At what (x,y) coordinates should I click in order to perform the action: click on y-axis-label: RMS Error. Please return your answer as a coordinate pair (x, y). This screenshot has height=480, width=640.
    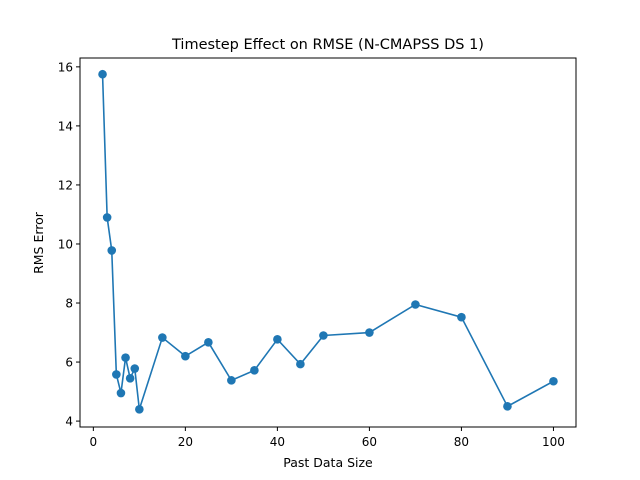
    Looking at the image, I should click on (38, 242).